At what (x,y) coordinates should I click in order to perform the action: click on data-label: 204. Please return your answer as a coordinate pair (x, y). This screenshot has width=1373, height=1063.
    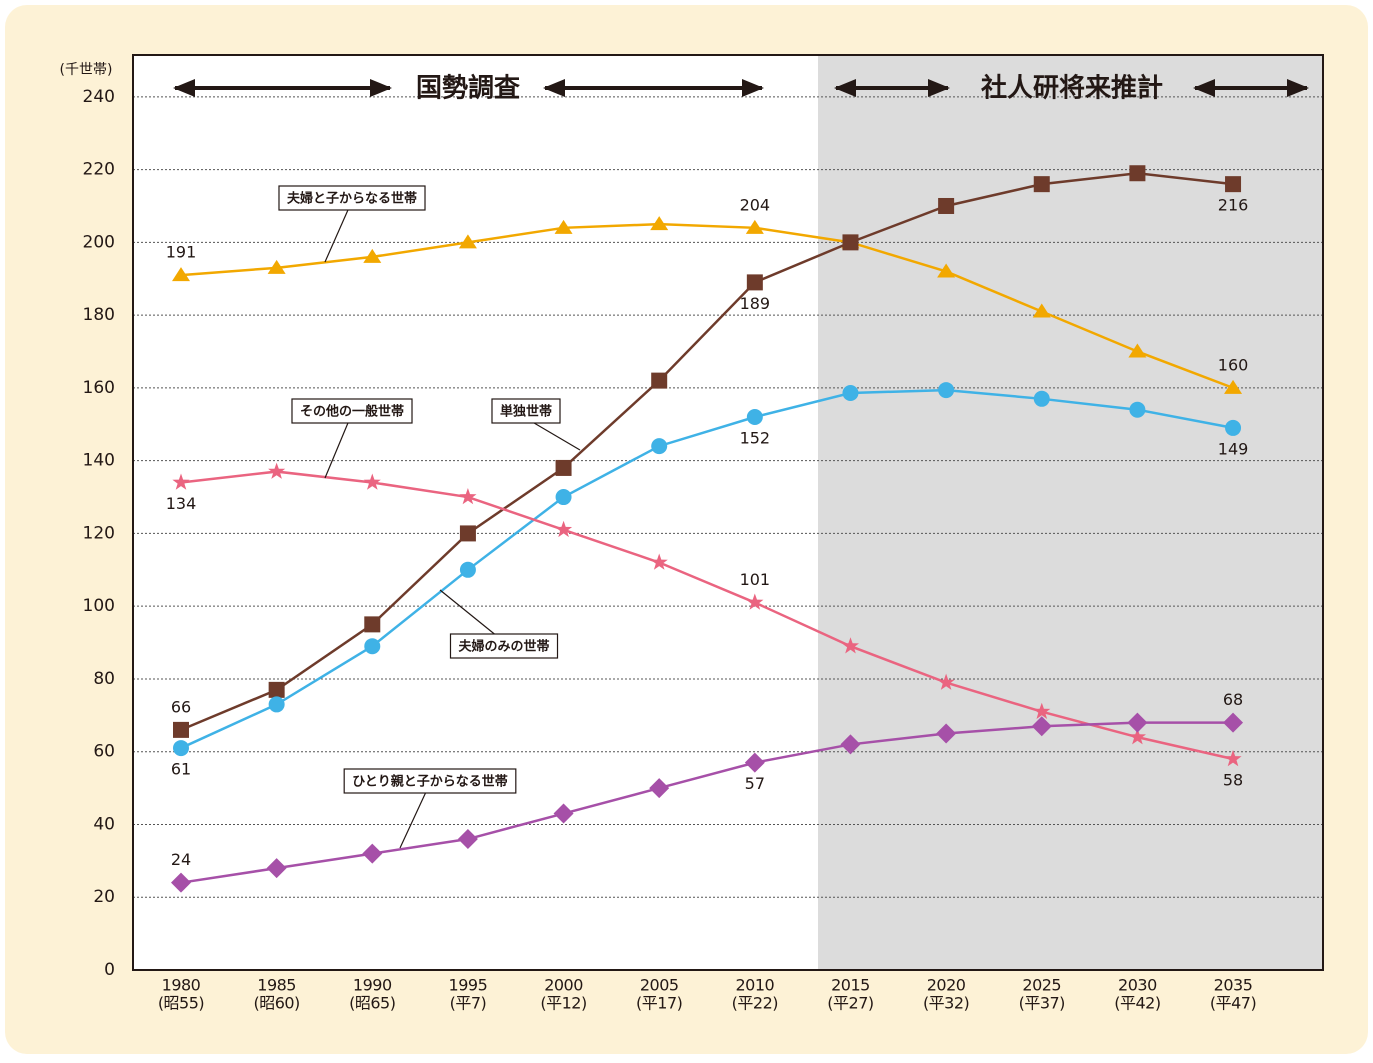
    Looking at the image, I should click on (755, 204).